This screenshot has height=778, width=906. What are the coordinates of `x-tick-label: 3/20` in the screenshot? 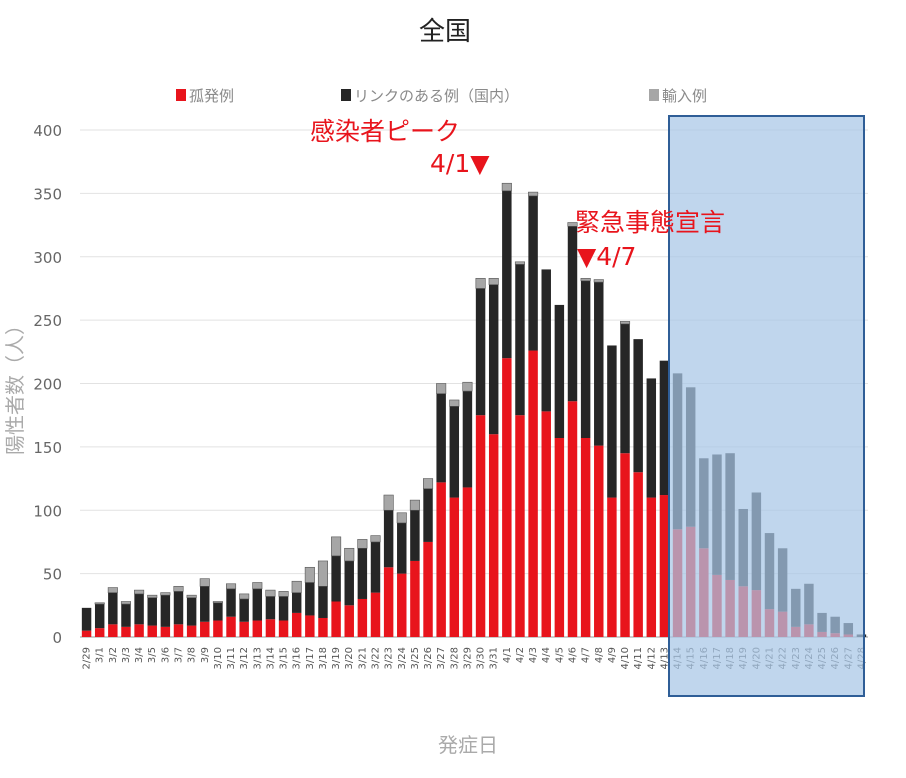 It's located at (349, 658).